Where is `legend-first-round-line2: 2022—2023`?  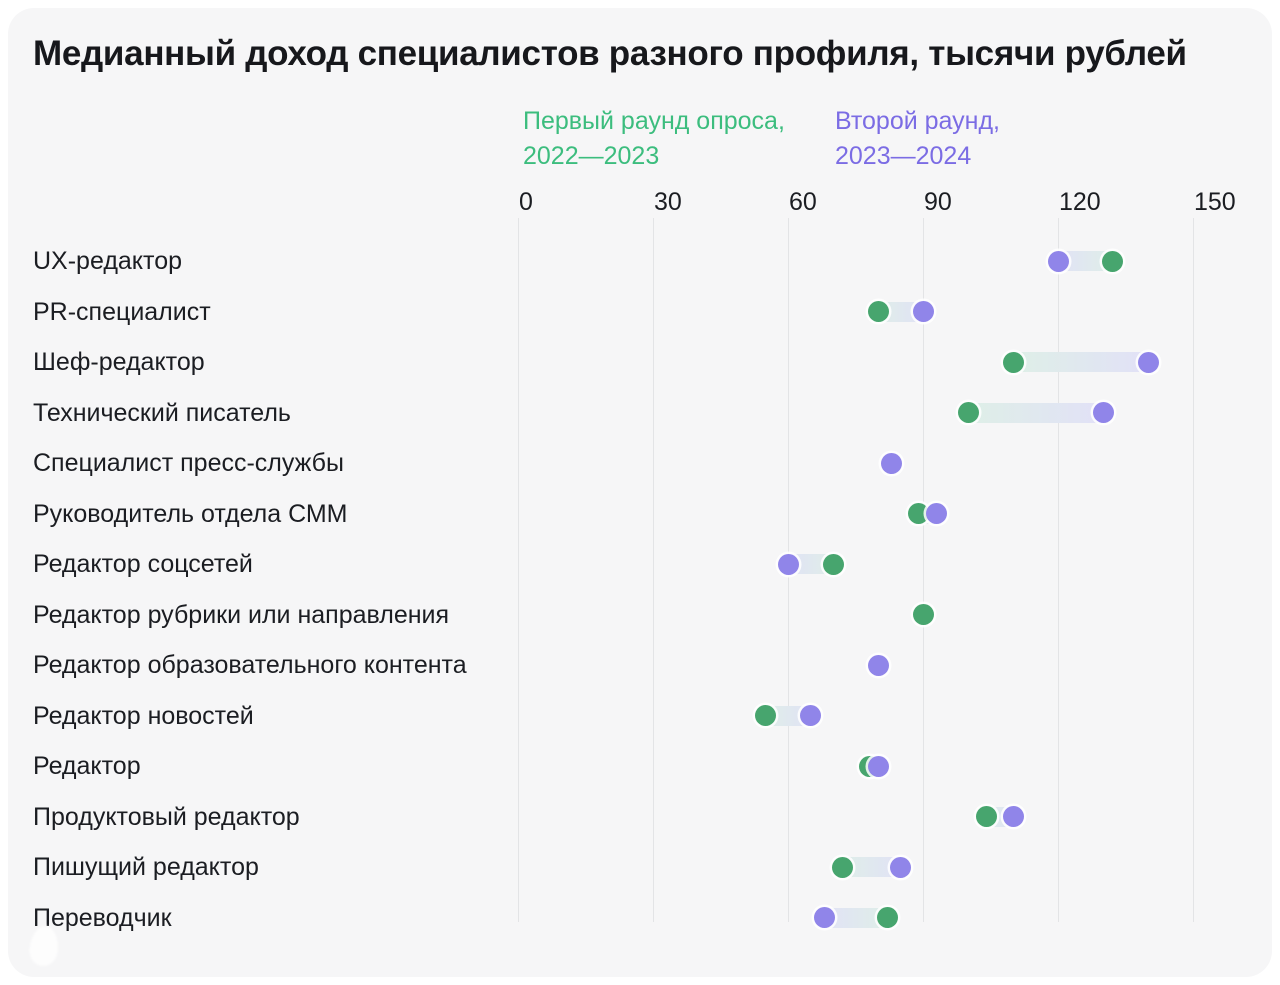 legend-first-round-line2: 2022—2023 is located at coordinates (591, 156).